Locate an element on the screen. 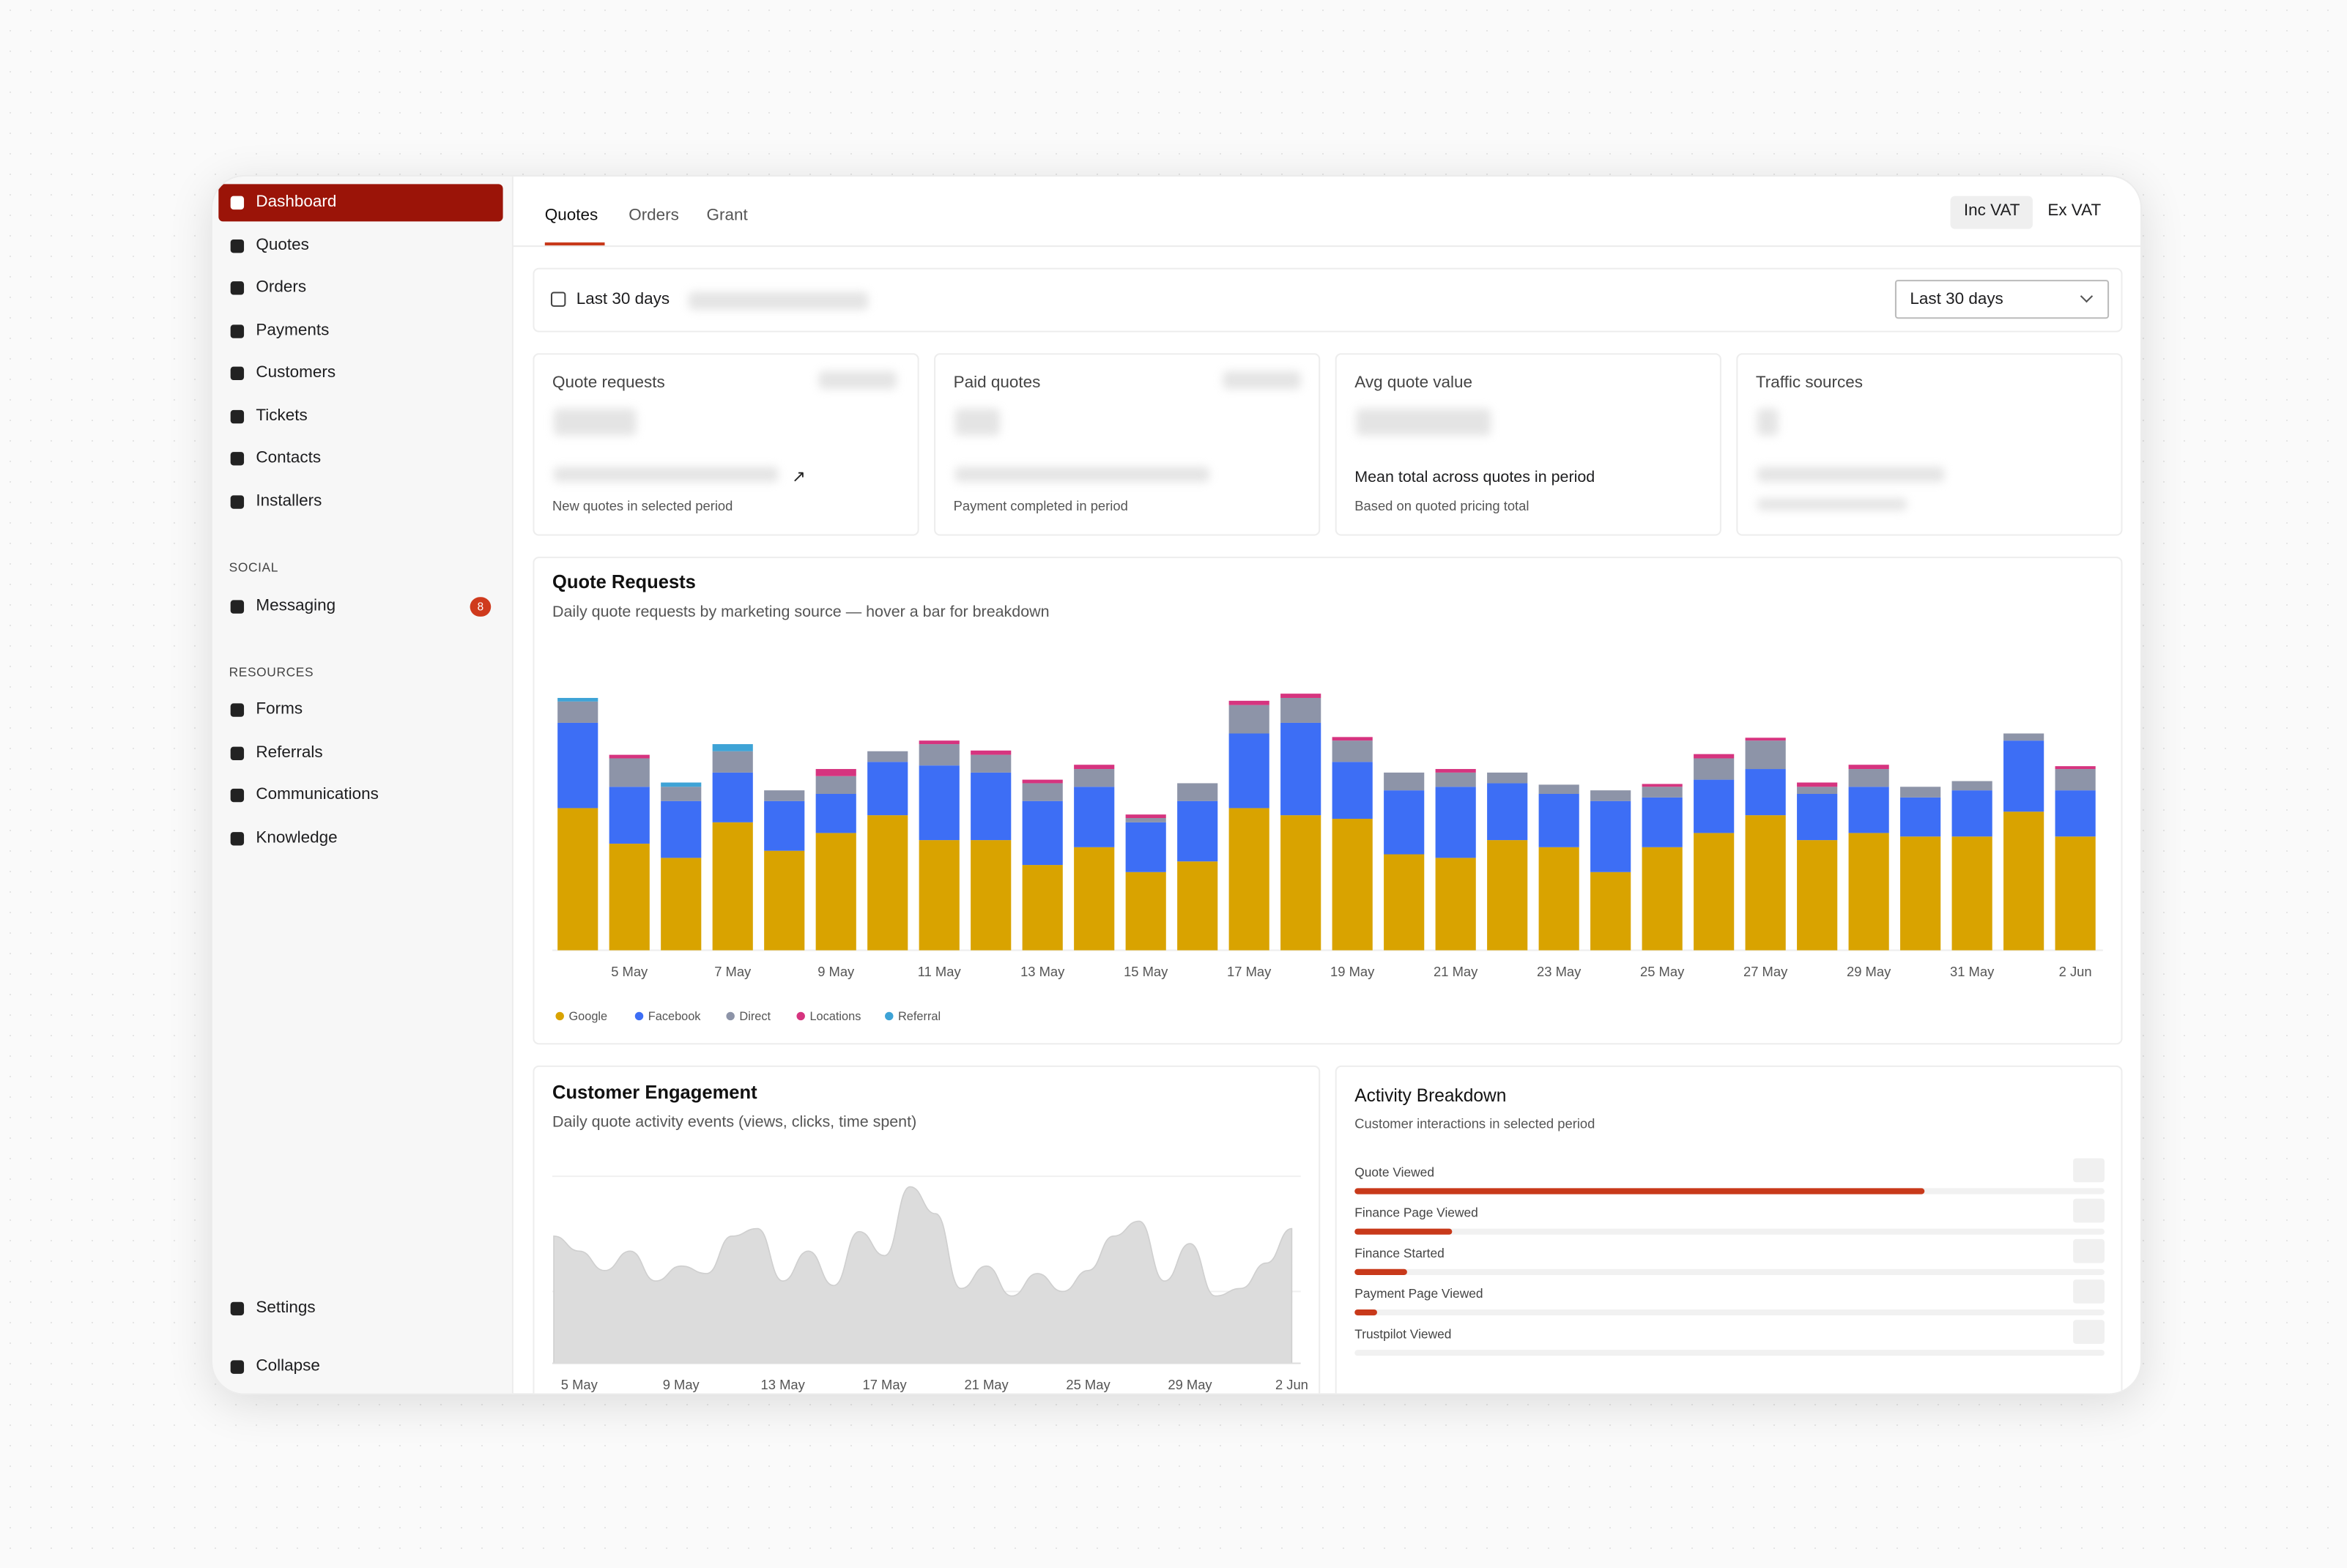 The image size is (2347, 1568). trend-icon: ↗ is located at coordinates (798, 477).